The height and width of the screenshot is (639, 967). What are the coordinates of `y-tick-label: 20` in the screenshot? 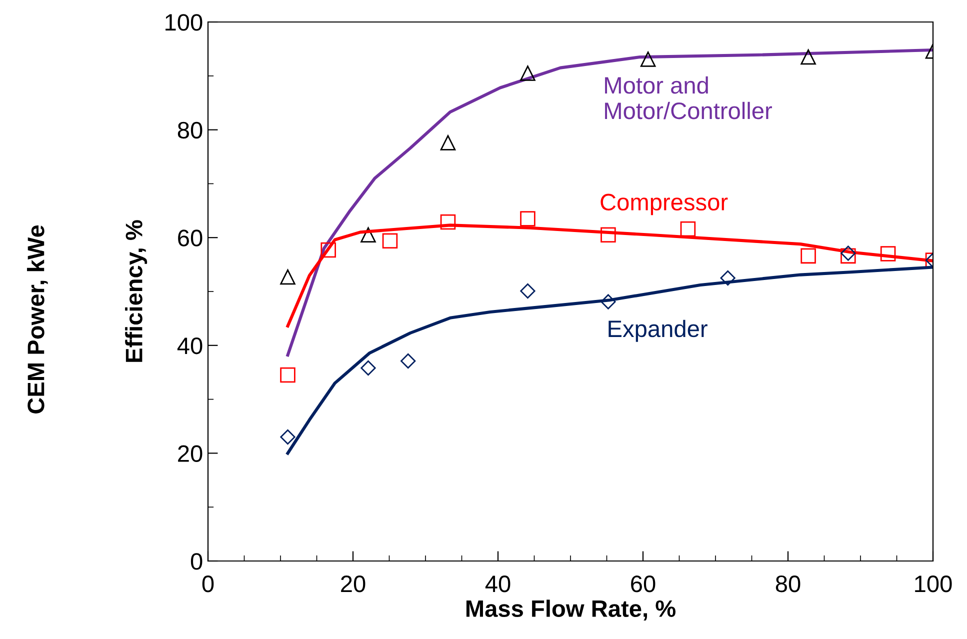 It's located at (190, 453).